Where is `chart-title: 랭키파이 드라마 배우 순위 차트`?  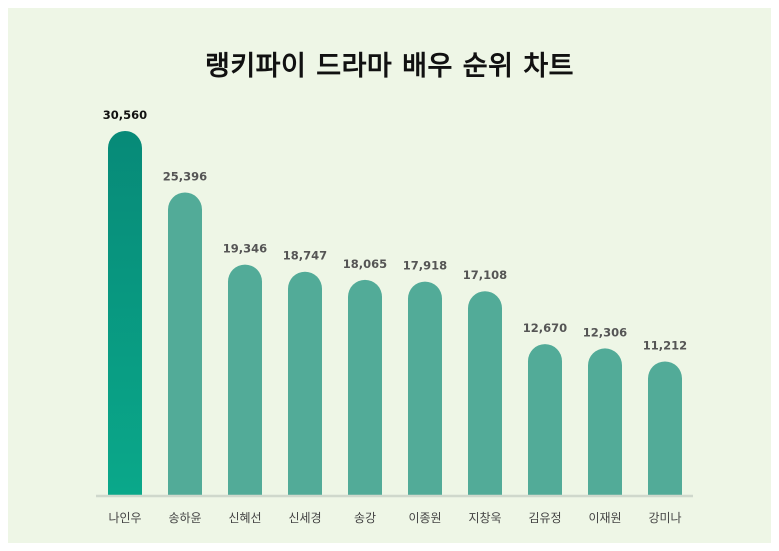
chart-title: 랭키파이 드라마 배우 순위 차트 is located at coordinates (389, 66).